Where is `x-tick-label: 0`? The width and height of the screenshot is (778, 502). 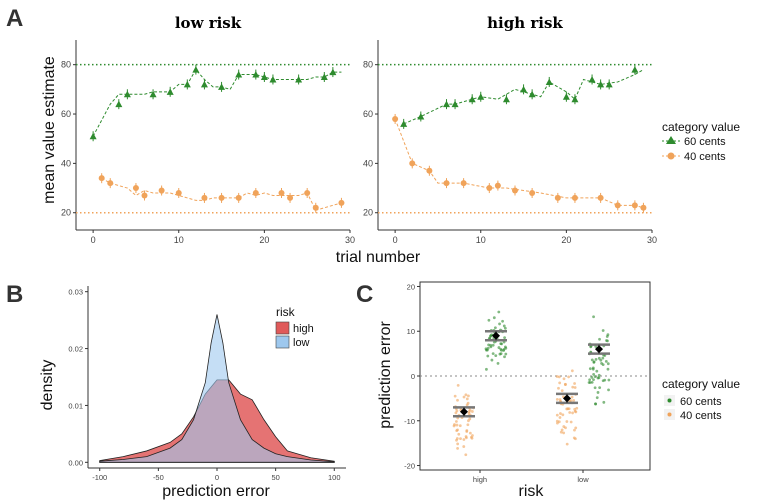
x-tick-label: 0 is located at coordinates (217, 477).